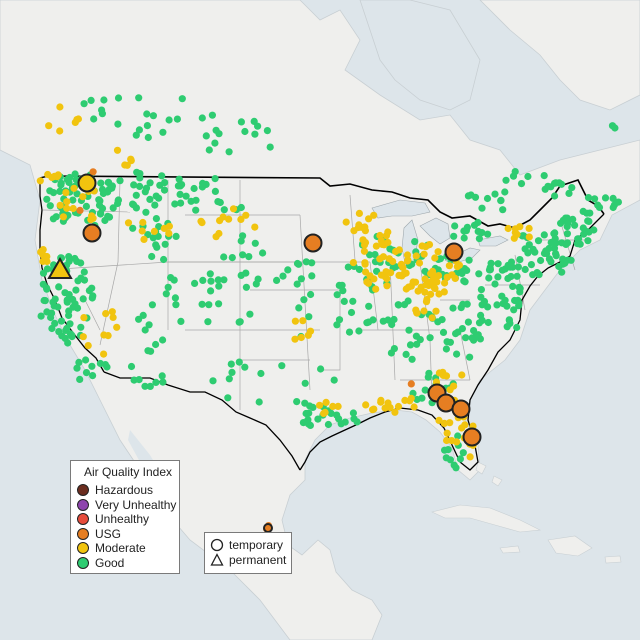 This screenshot has width=640, height=640. What do you see at coordinates (60, 268) in the screenshot?
I see `permanent-monitor-marker` at bounding box center [60, 268].